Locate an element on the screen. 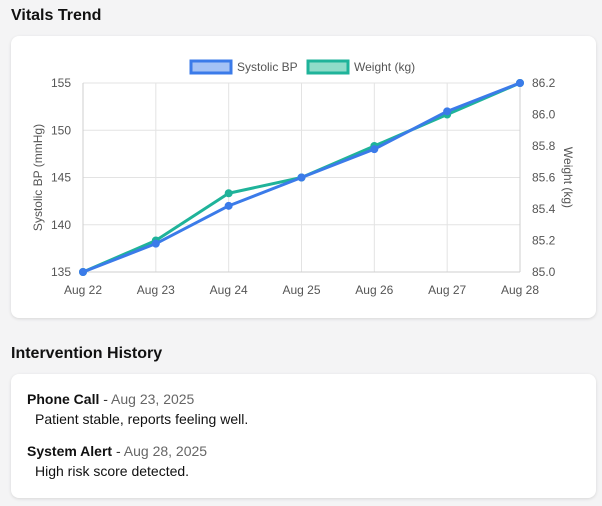 This screenshot has width=602, height=506. y-right-tick-label: 85.8 is located at coordinates (544, 146).